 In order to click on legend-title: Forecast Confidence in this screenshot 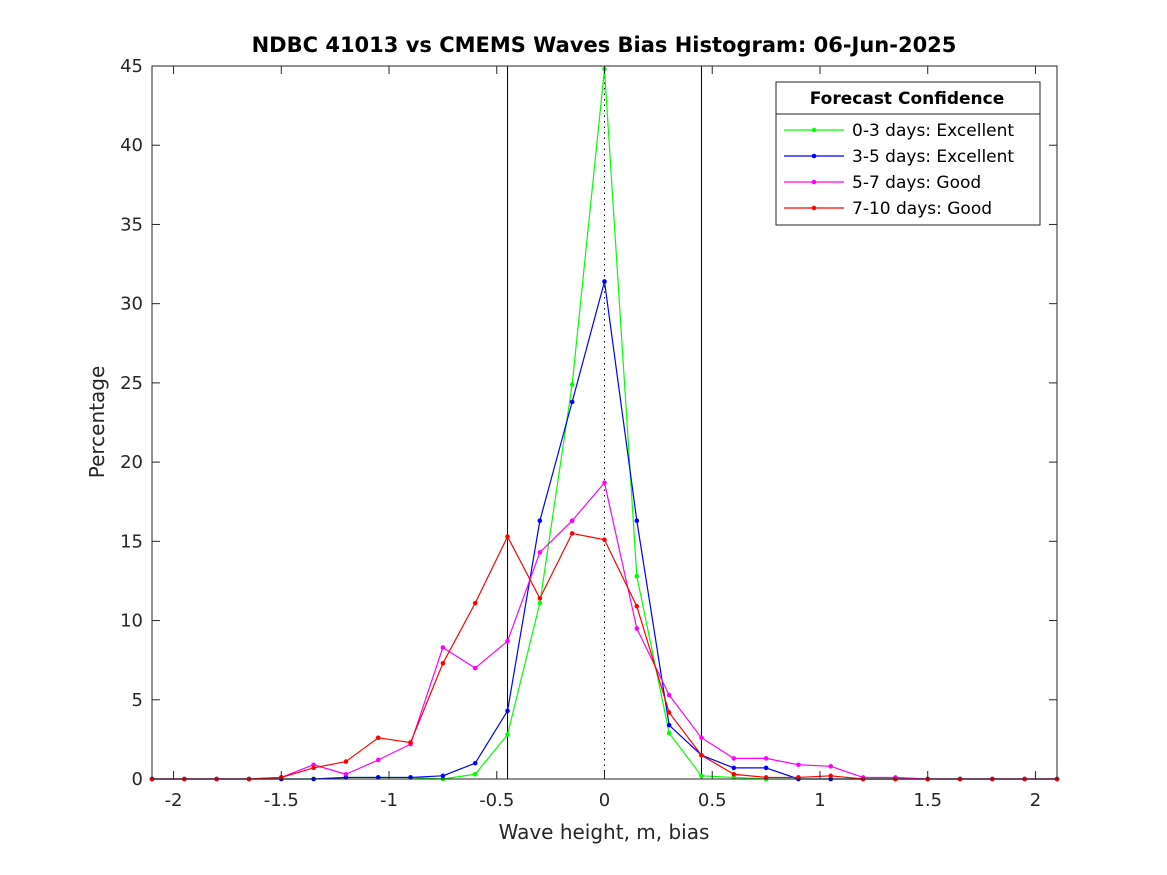, I will do `click(907, 99)`.